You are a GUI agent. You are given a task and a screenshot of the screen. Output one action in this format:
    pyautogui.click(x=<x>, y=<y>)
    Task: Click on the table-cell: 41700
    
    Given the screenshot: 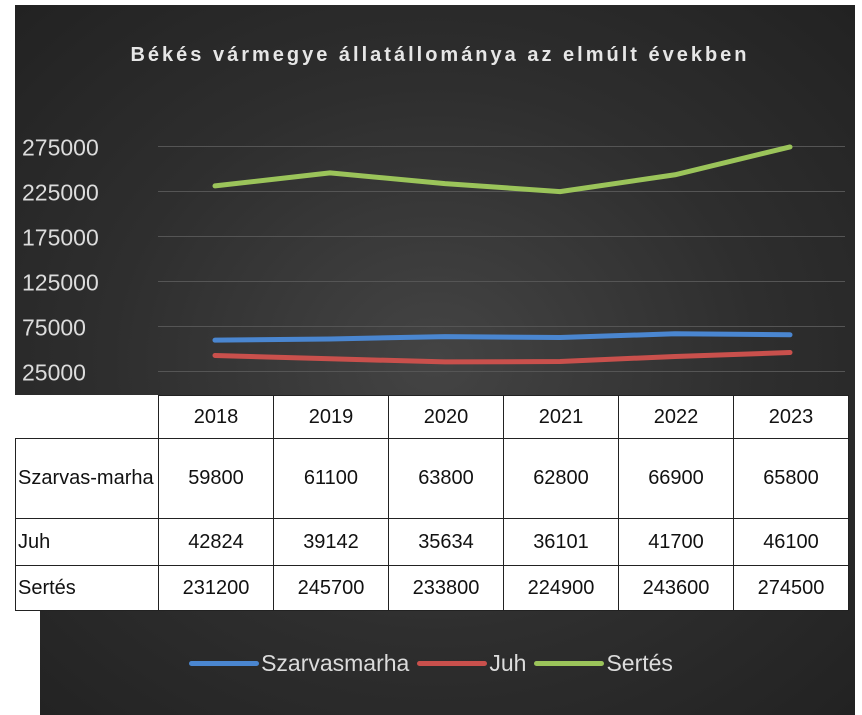 What is the action you would take?
    pyautogui.click(x=676, y=542)
    